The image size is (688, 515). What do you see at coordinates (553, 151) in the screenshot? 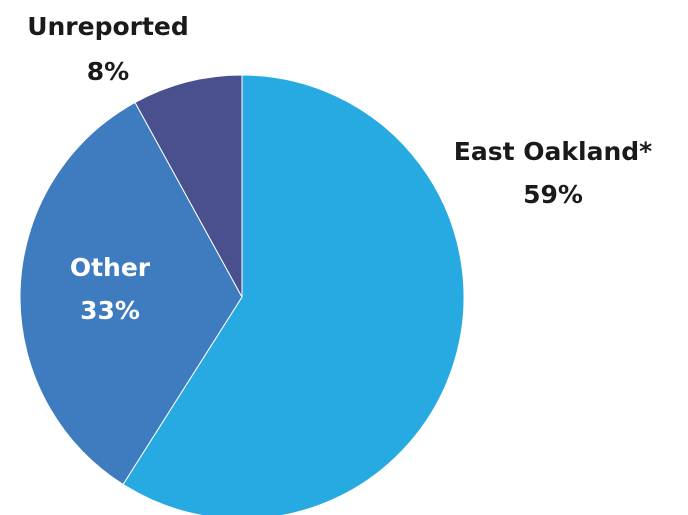
I see `slice-label-east-oakland: East Oakland*` at bounding box center [553, 151].